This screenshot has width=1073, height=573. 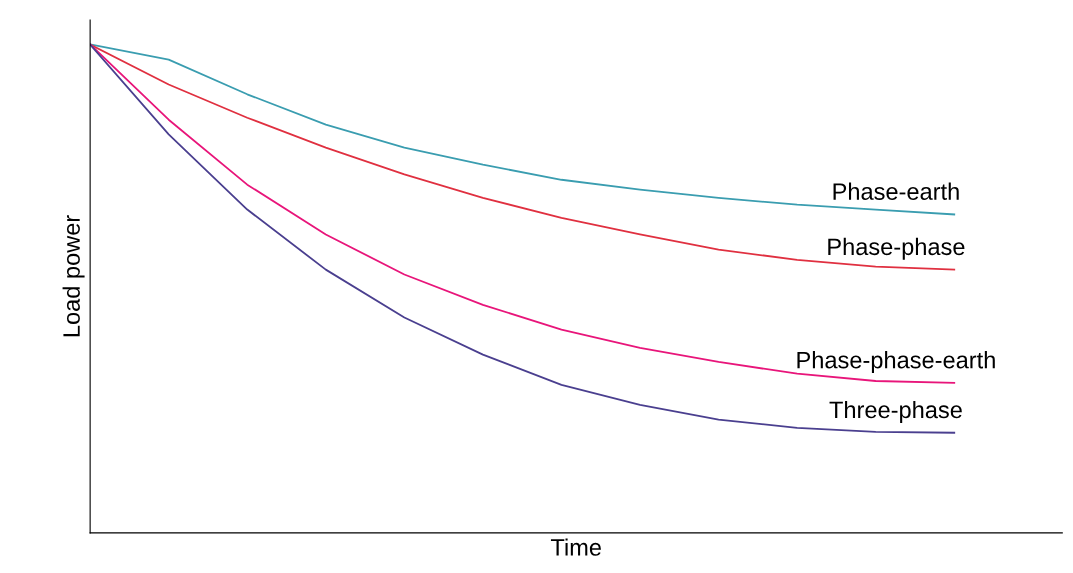 What do you see at coordinates (896, 362) in the screenshot?
I see `series-label: Phase-phase-earth` at bounding box center [896, 362].